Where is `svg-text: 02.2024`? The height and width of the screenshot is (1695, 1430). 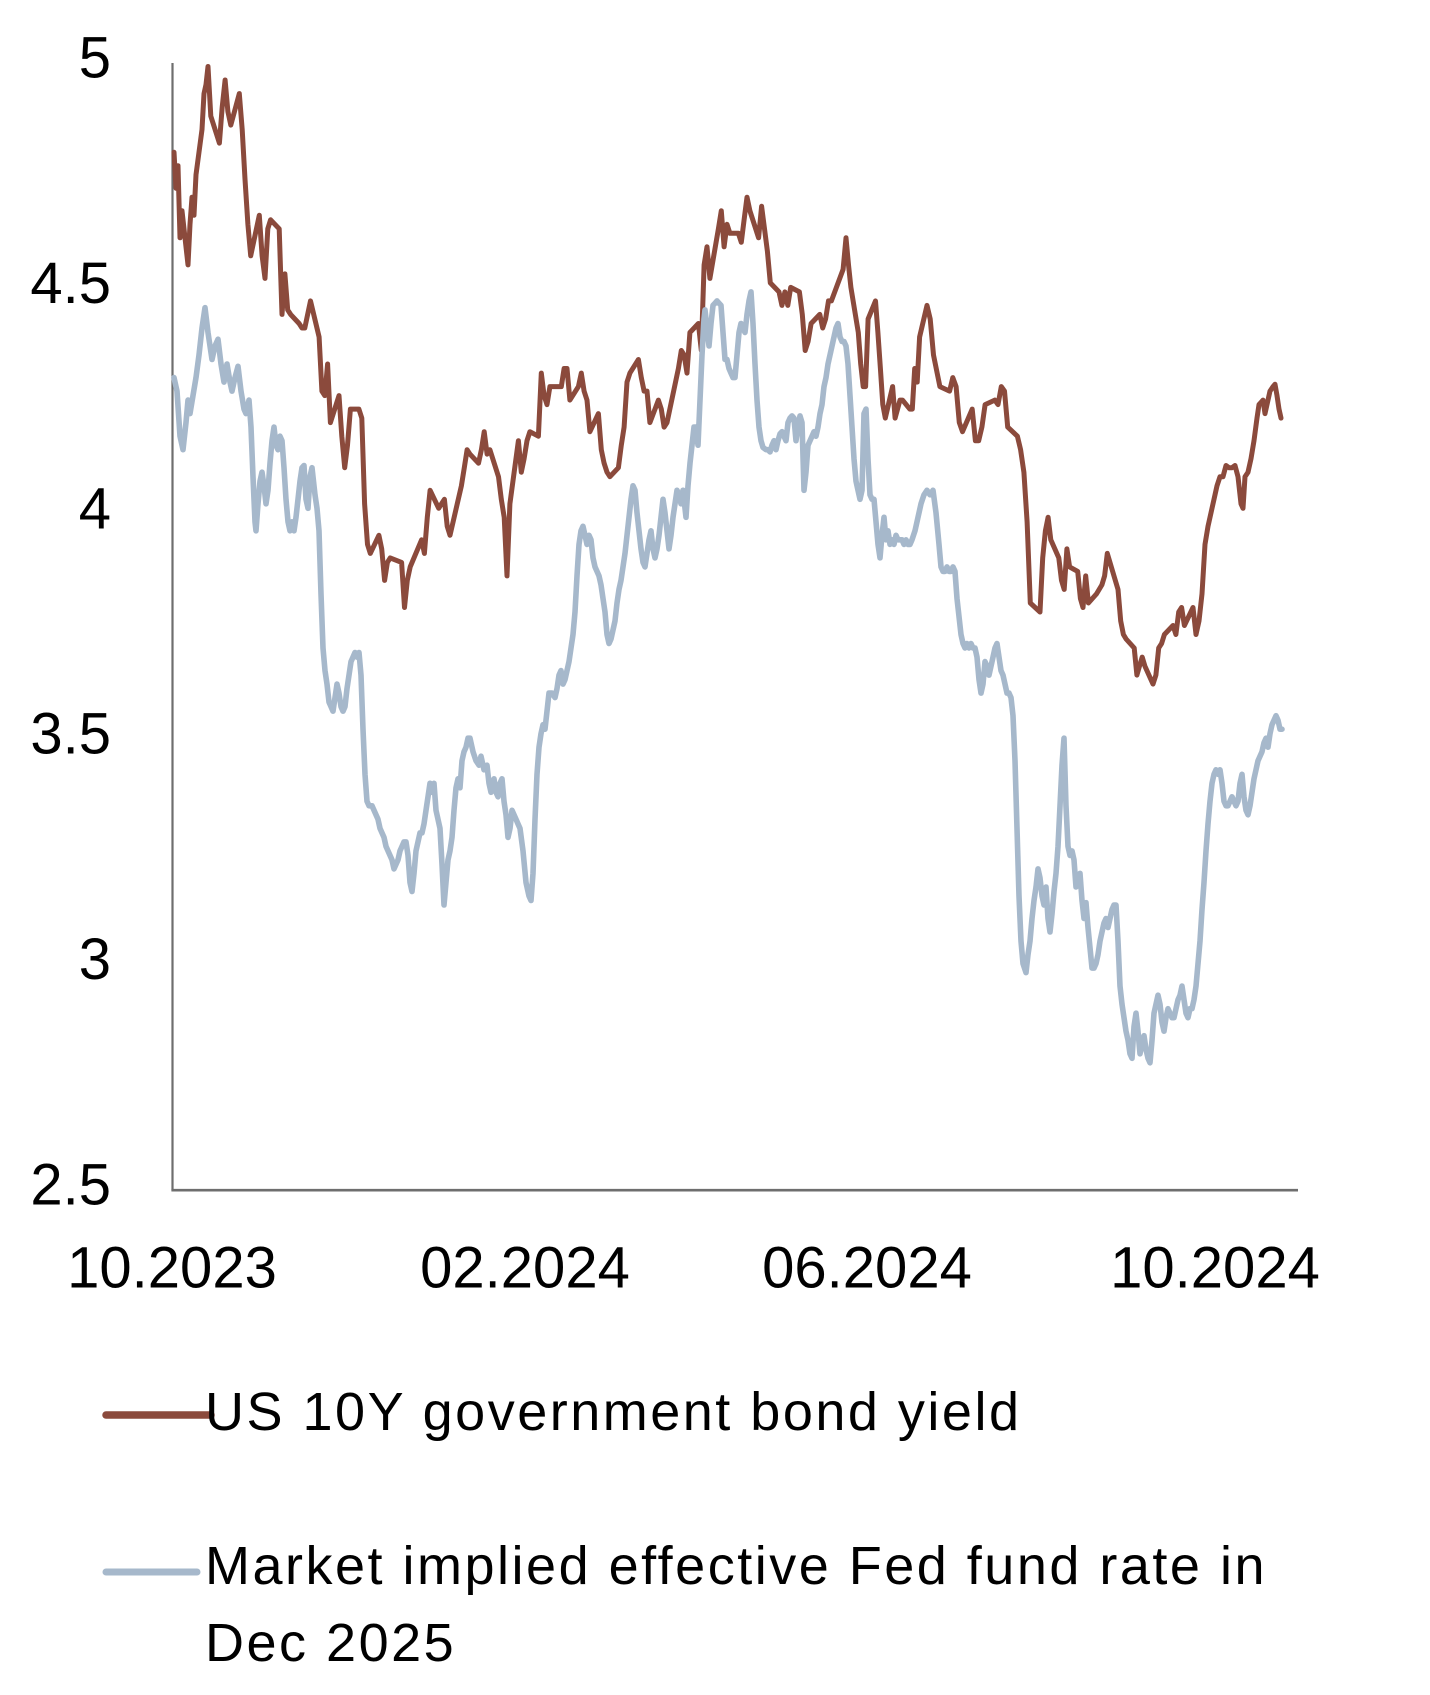 svg-text: 02.2024 is located at coordinates (525, 1268).